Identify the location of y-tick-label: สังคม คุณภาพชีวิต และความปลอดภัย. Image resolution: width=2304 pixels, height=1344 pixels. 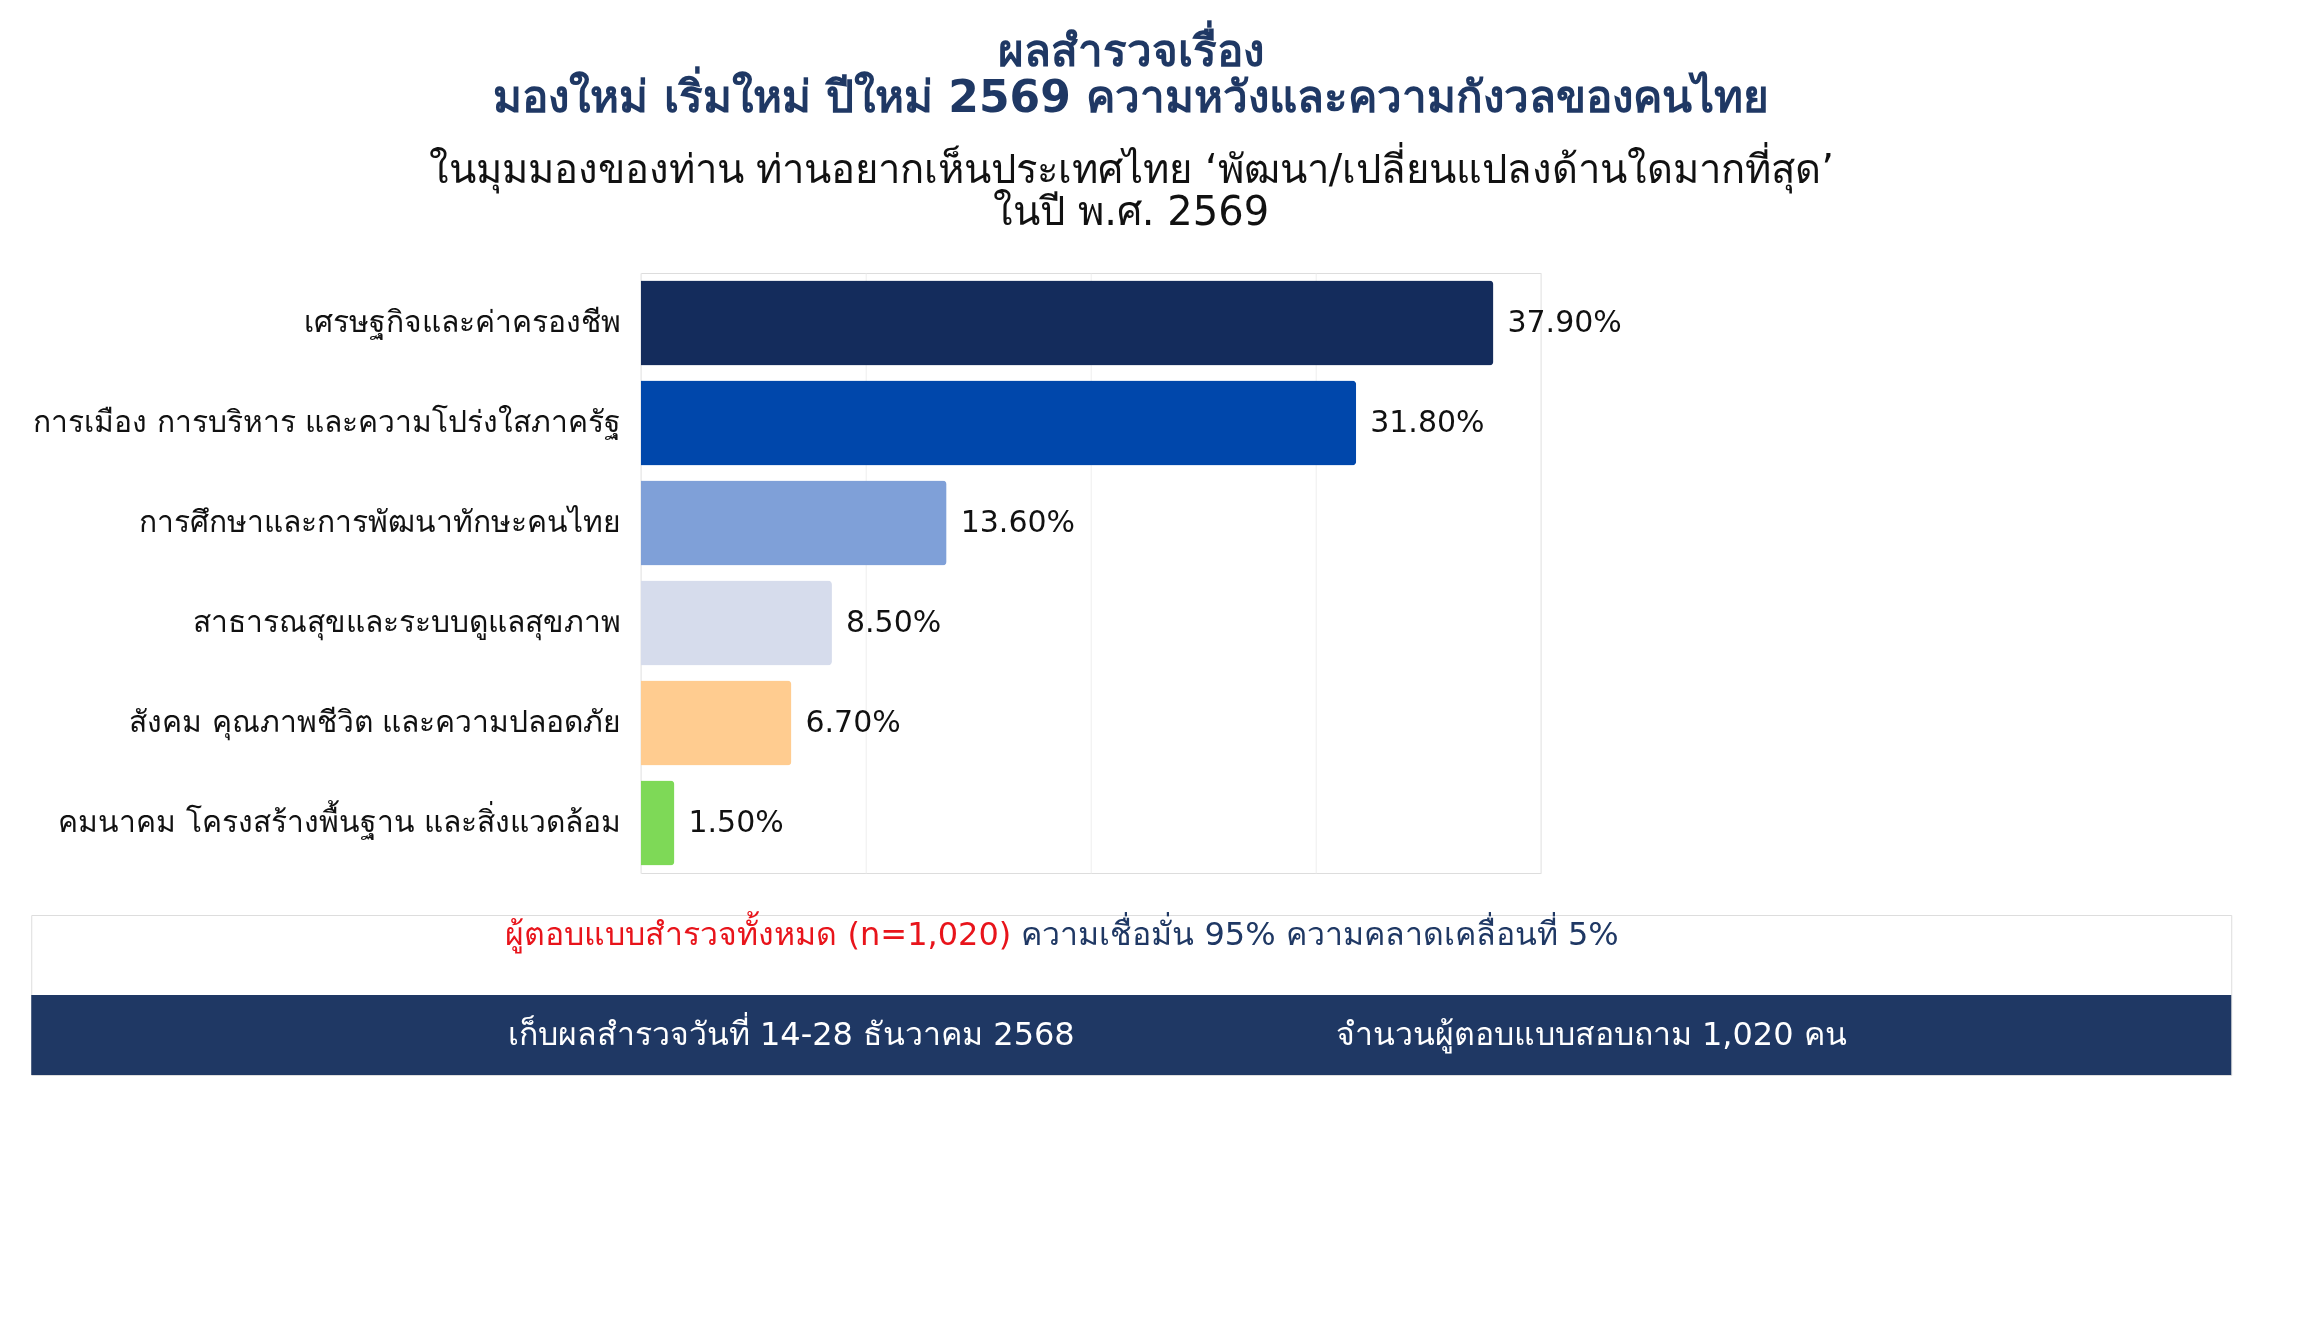
(375, 722).